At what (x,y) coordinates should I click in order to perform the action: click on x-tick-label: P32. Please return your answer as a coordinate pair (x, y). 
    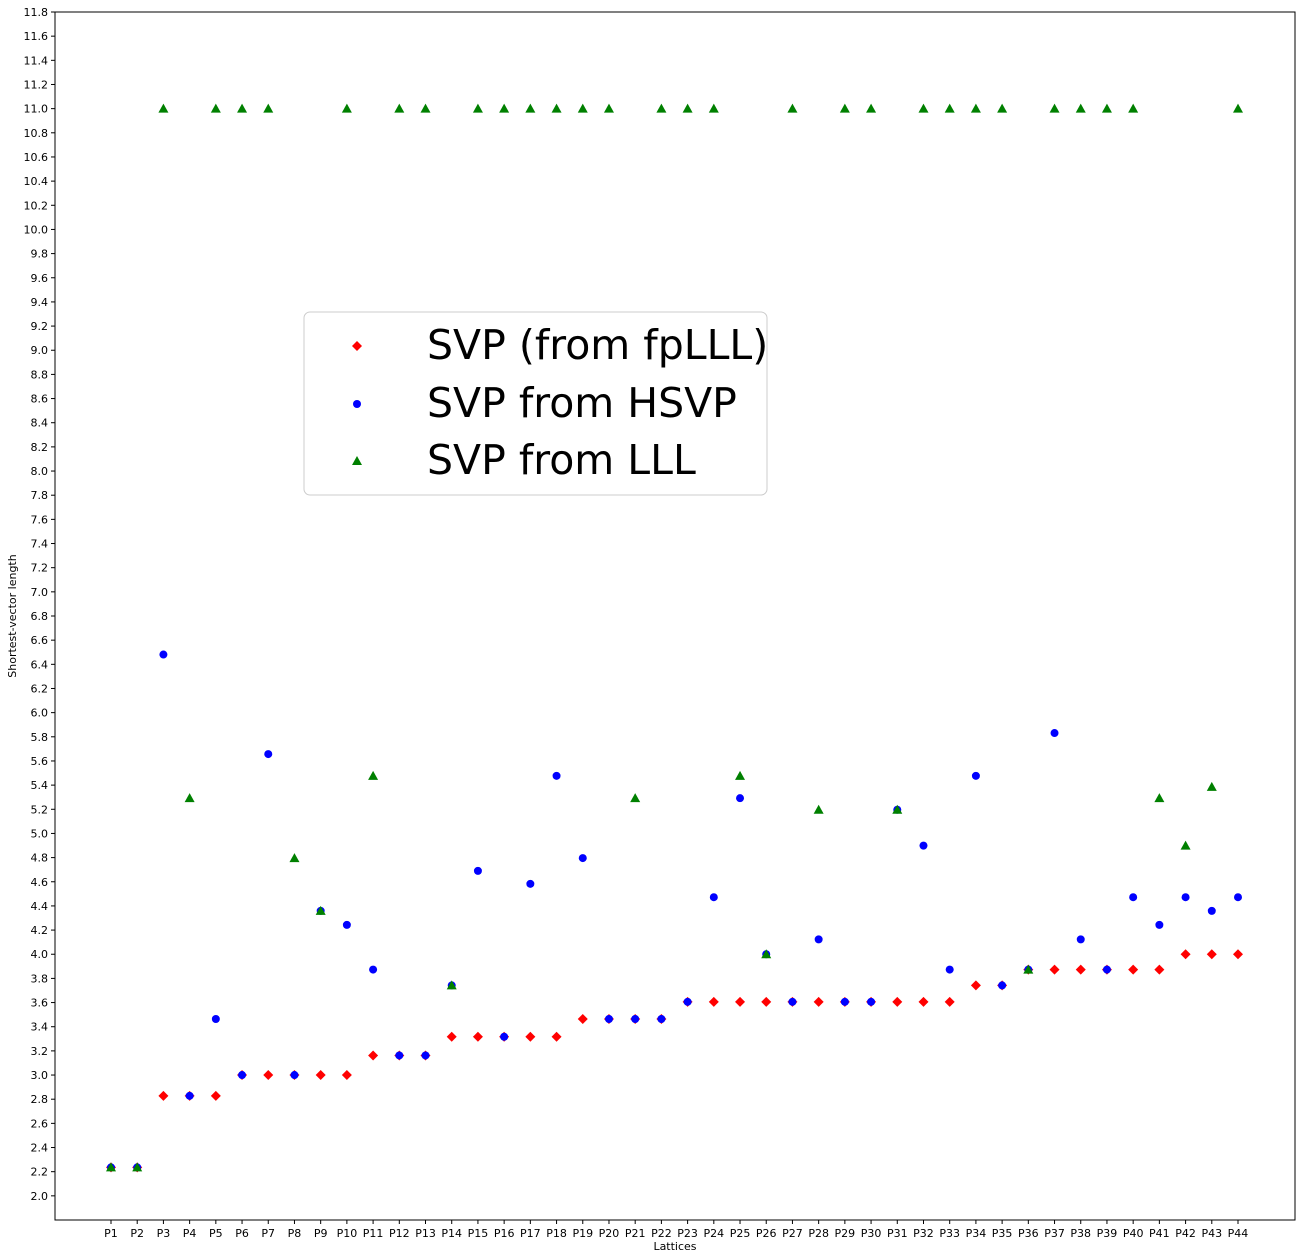
    Looking at the image, I should click on (923, 1233).